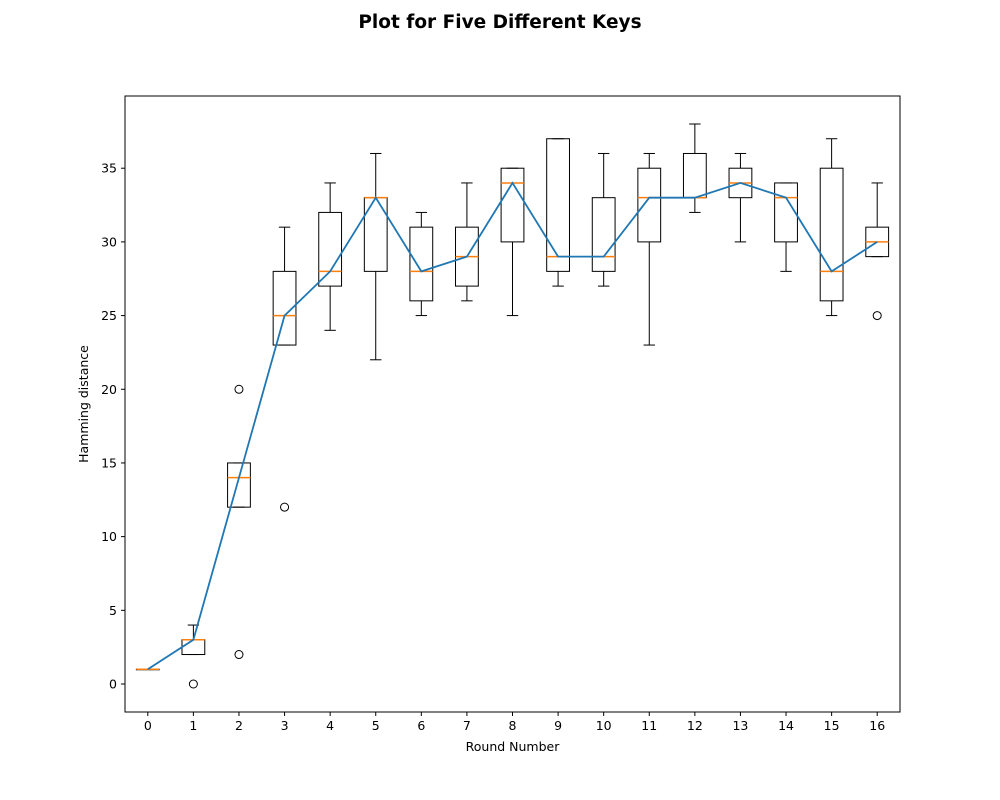 This screenshot has height=800, width=1000. Describe the element at coordinates (832, 725) in the screenshot. I see `x-tick-label: 15` at that location.